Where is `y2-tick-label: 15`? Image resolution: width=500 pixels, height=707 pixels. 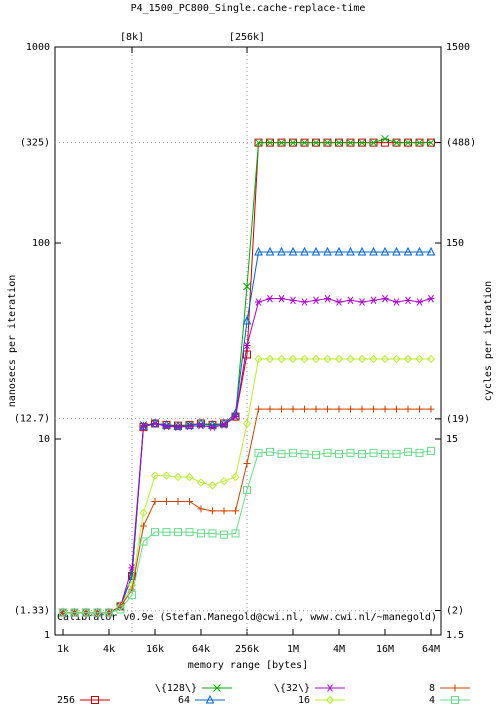 y2-tick-label: 15 is located at coordinates (452, 439).